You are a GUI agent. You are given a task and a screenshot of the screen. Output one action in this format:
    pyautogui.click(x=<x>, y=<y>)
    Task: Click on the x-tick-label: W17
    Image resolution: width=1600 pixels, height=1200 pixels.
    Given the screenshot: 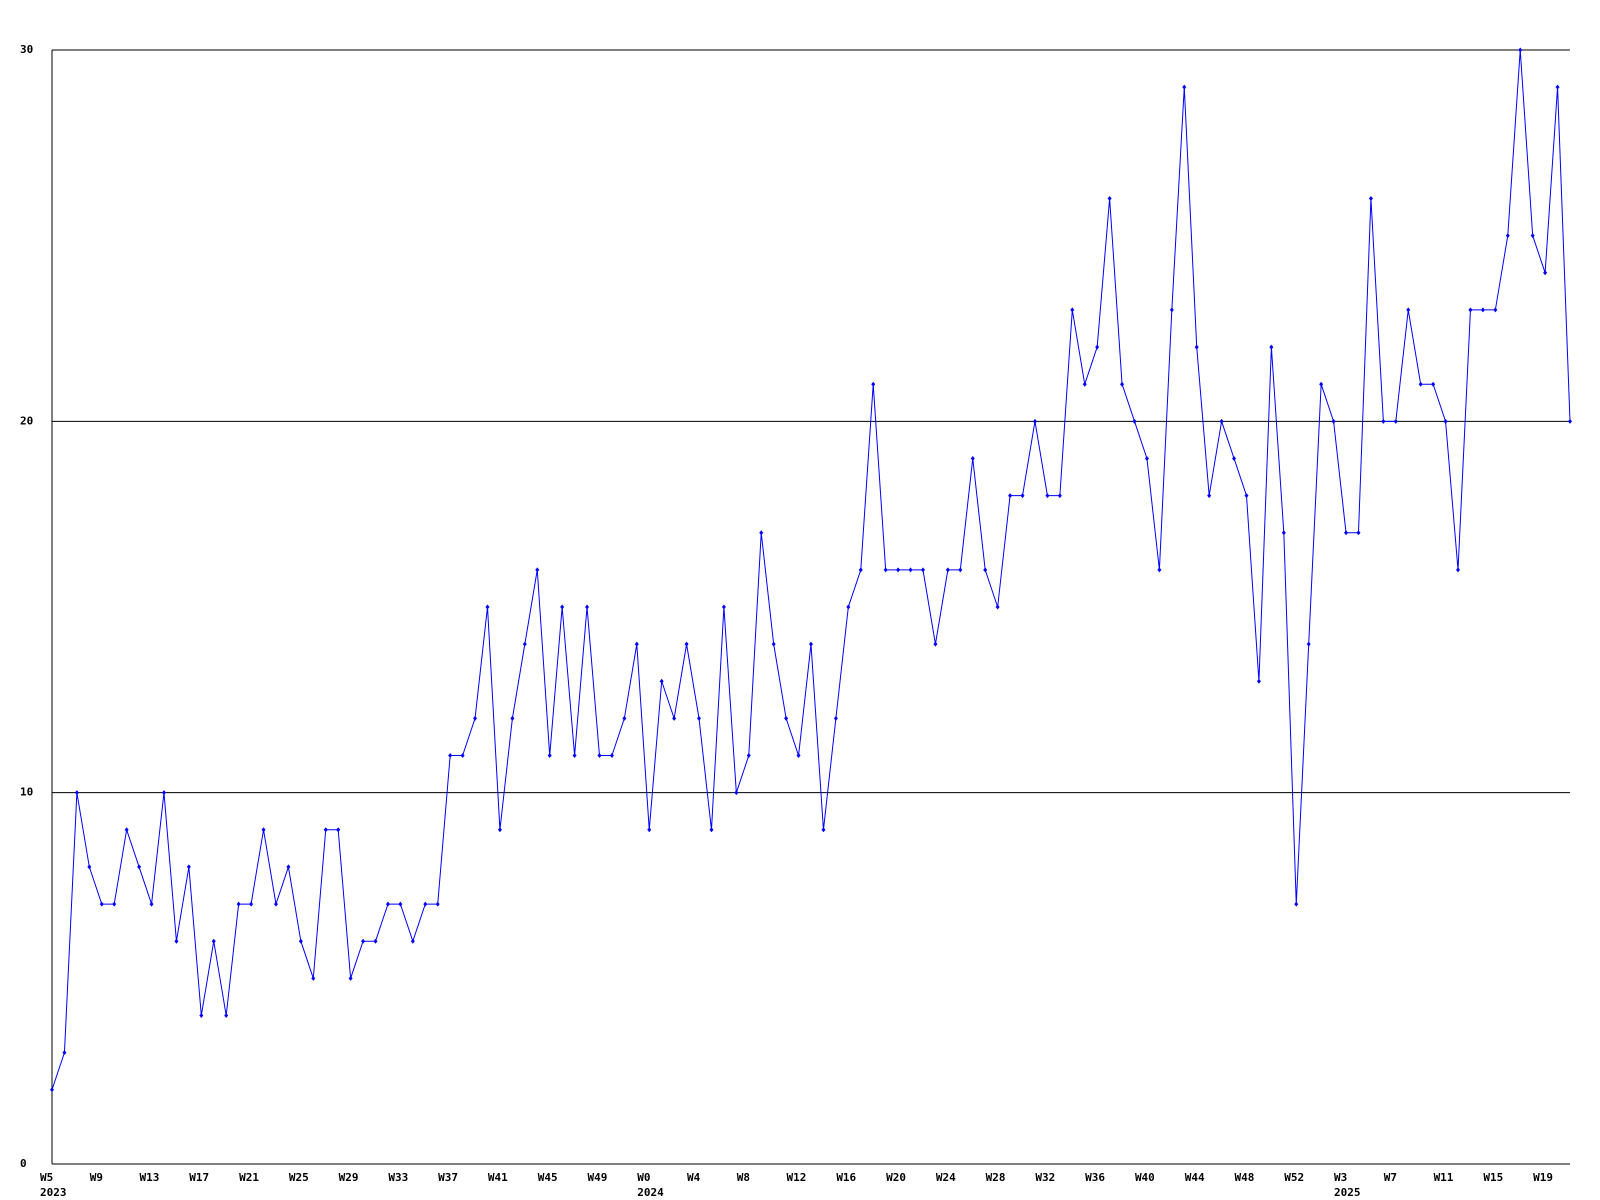 What is the action you would take?
    pyautogui.click(x=199, y=1177)
    